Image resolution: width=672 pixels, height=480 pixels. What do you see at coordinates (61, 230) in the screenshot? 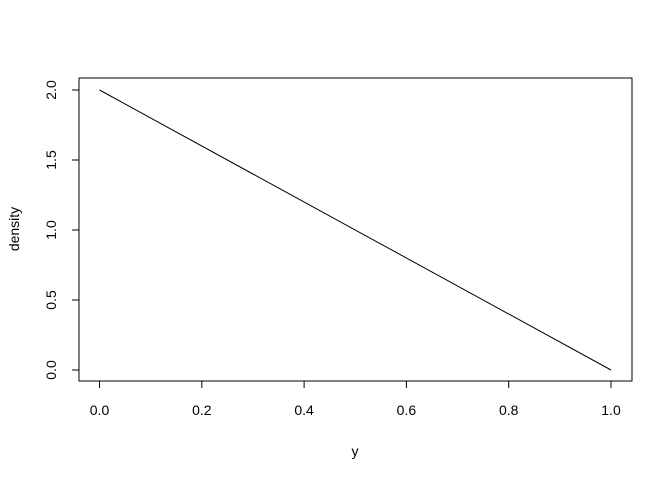
I see `y-axis: 0.0 0.5 1.0 1.5 2.0` at bounding box center [61, 230].